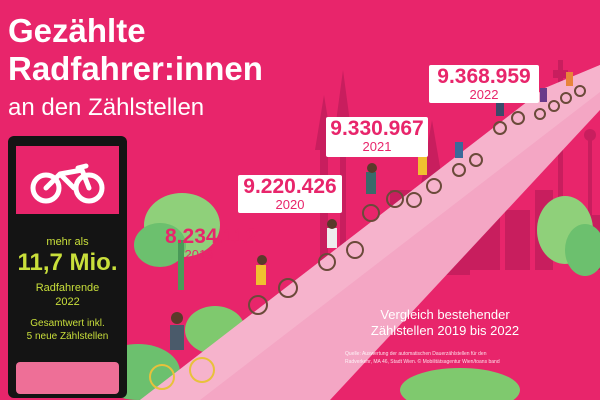 The image size is (600, 400). I want to click on milestone-2022: 9.368.959 2022, so click(484, 84).